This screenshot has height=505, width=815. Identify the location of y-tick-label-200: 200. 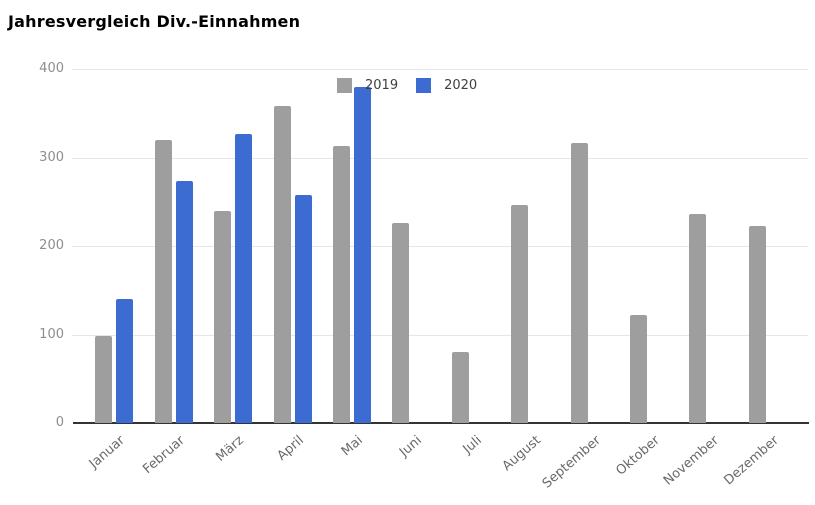
(51, 245).